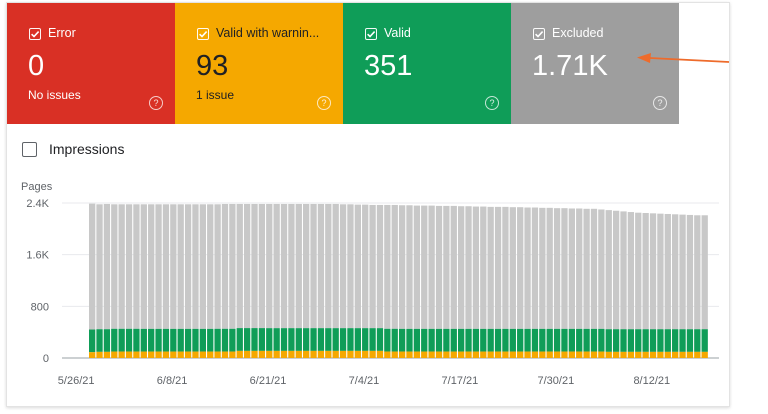 The image size is (768, 414). Describe the element at coordinates (35, 34) in the screenshot. I see `error-checkbox` at that location.